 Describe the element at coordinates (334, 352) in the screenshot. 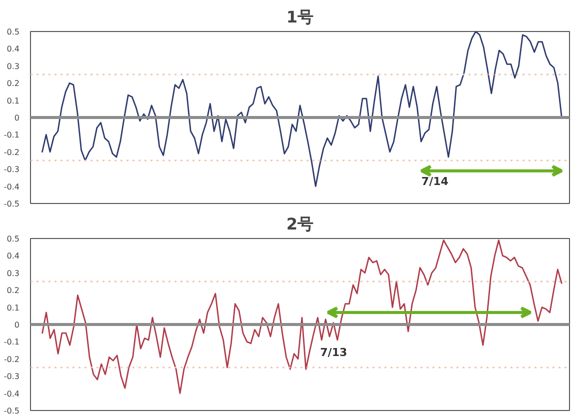

I see `annotation: 7/13` at that location.